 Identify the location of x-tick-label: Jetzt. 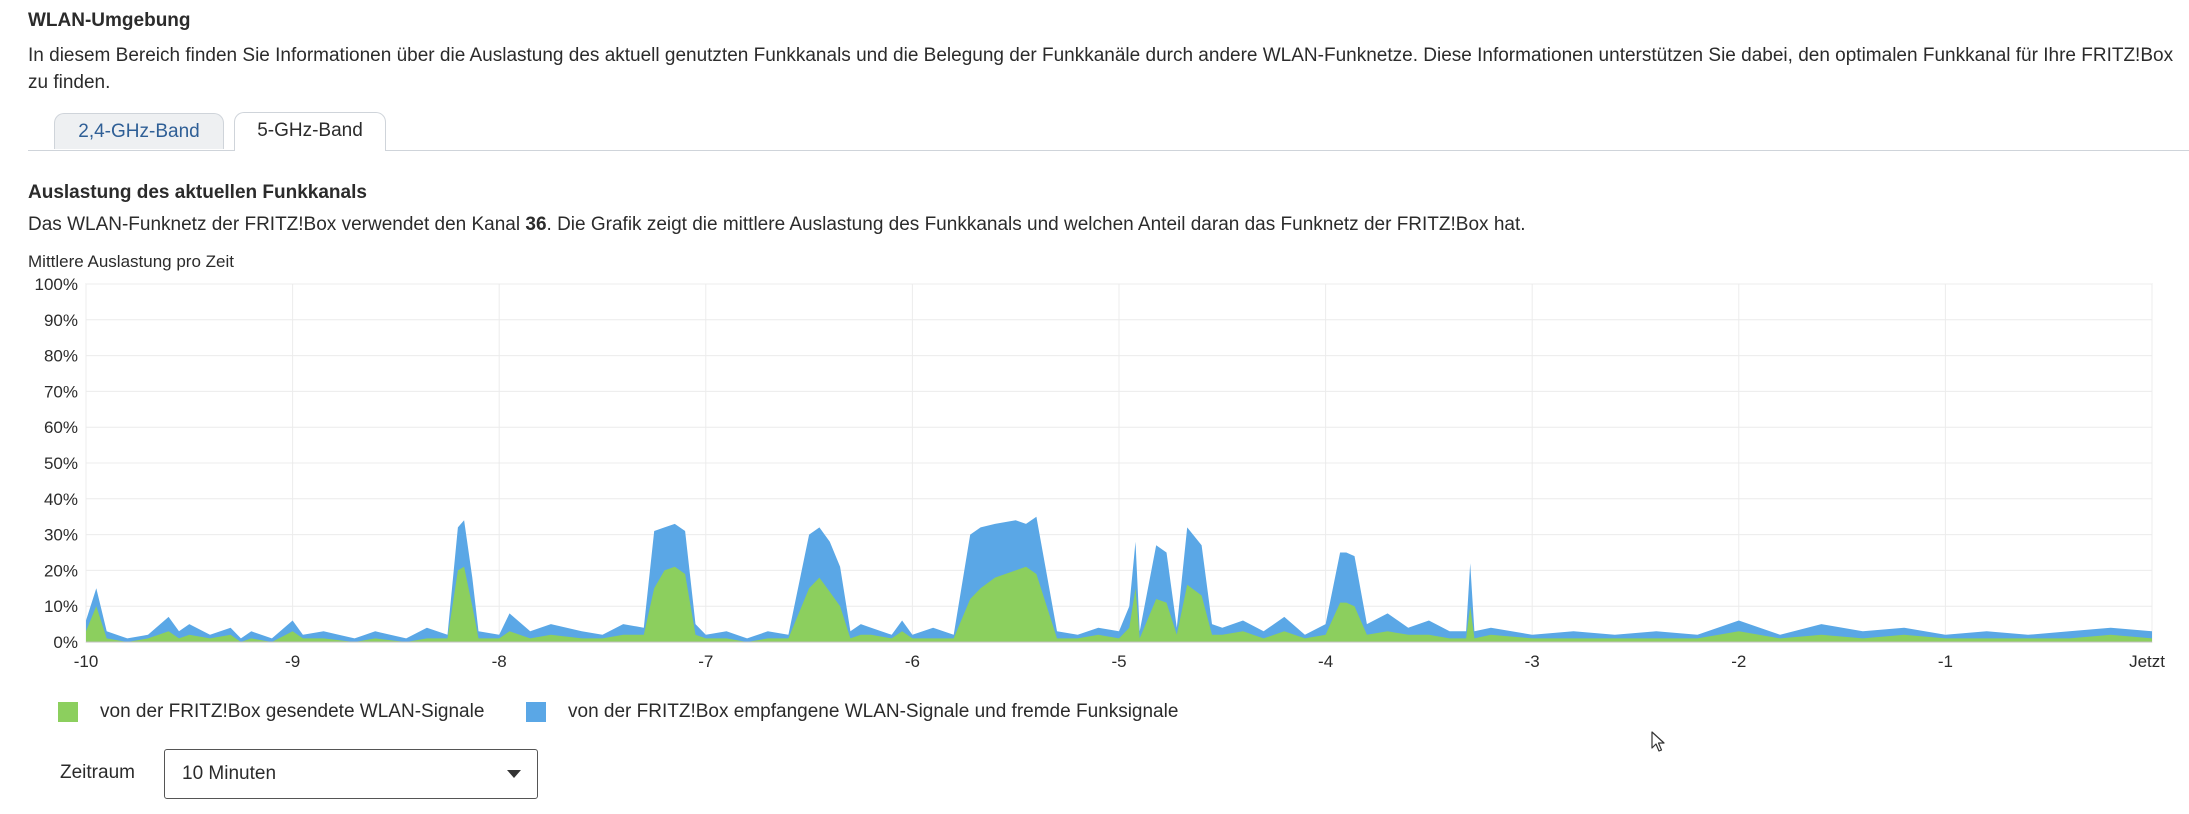
(2147, 661).